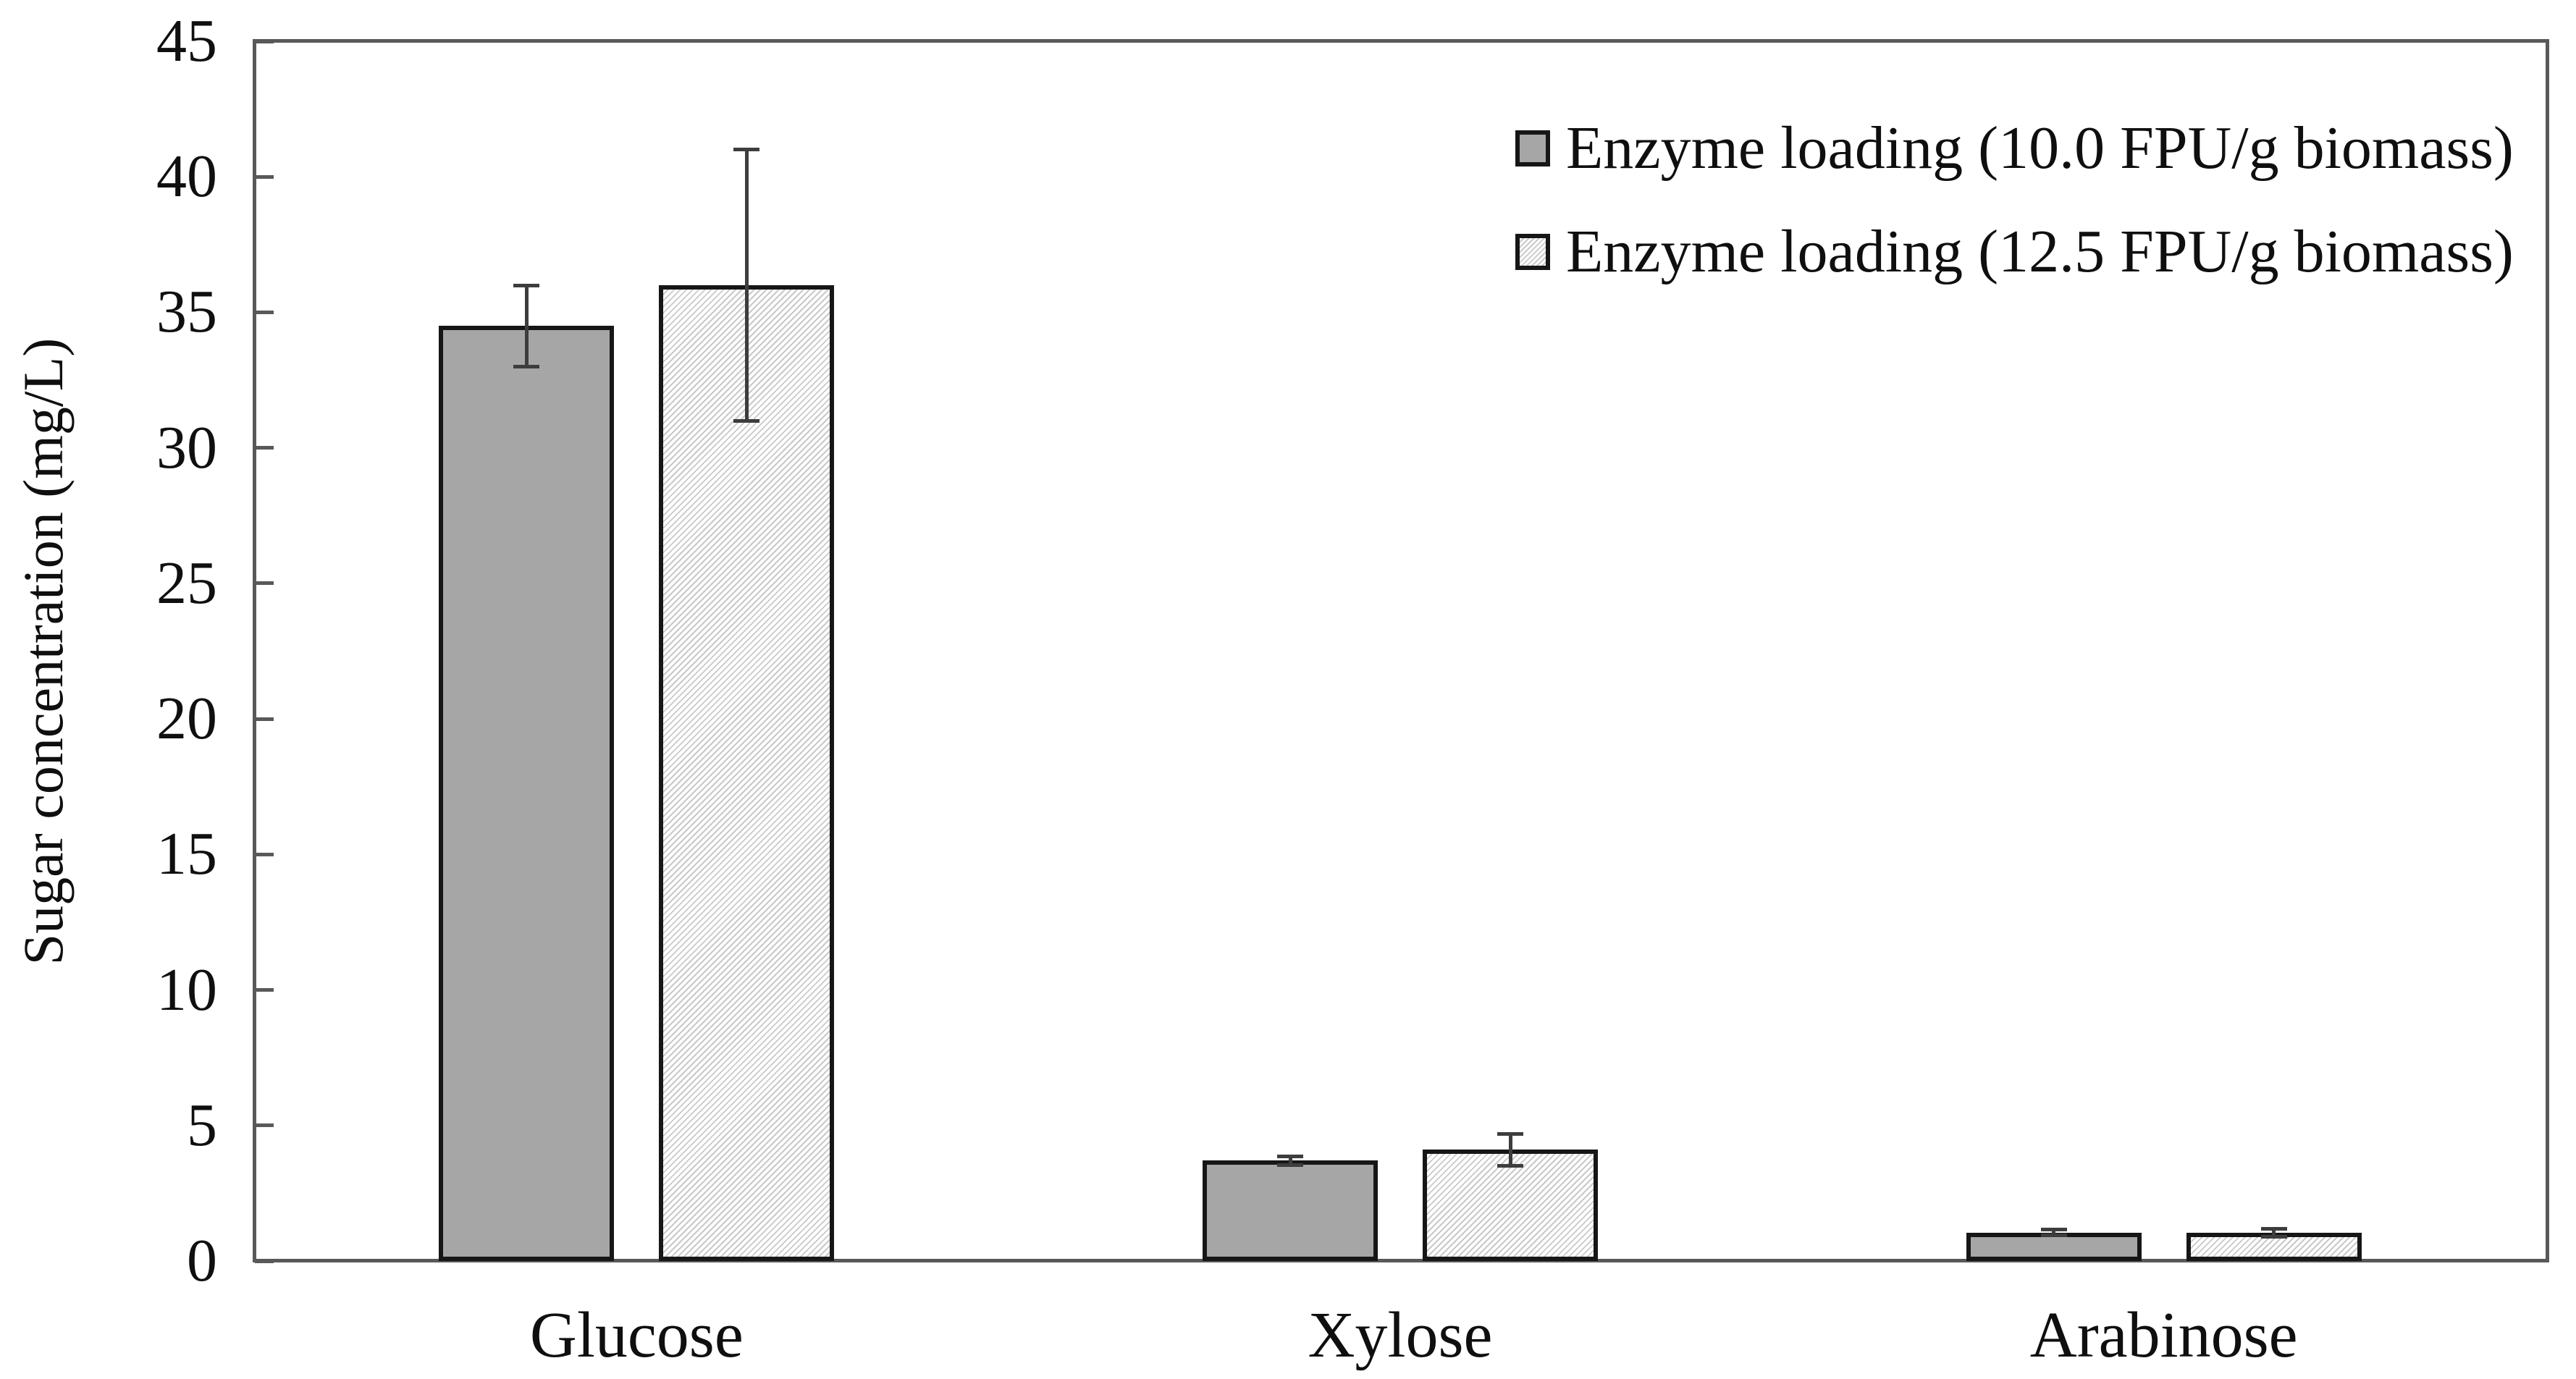  I want to click on bar-series1-glucose, so click(527, 794).